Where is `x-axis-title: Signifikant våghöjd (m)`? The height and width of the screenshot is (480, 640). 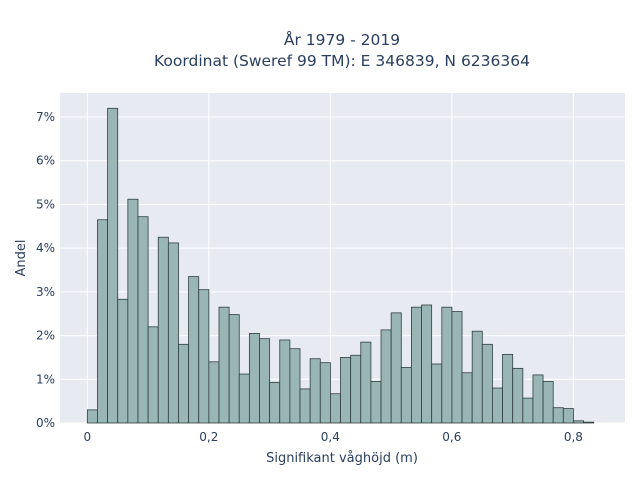
x-axis-title: Signifikant våghöjd (m) is located at coordinates (342, 458).